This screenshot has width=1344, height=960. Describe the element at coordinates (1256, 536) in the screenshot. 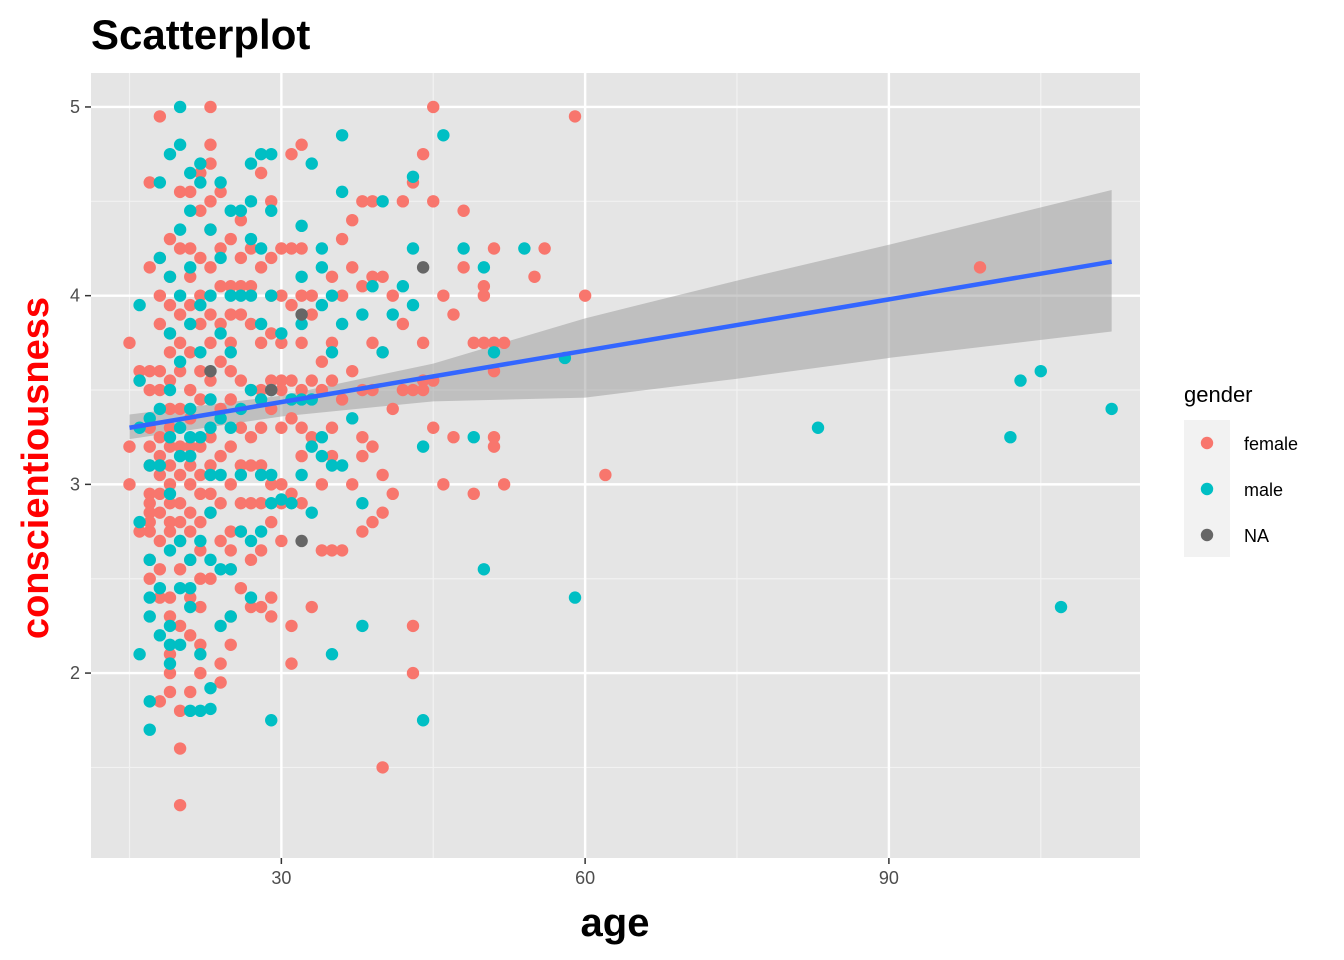

I see `legend-label-na: NA` at that location.